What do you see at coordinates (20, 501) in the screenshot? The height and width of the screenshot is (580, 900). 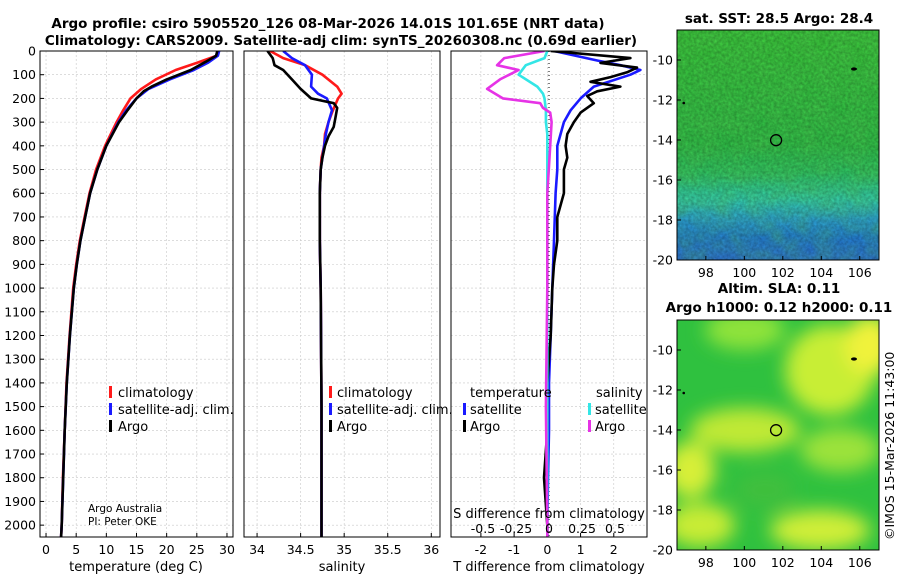 I see `y-tick-label: 1900` at bounding box center [20, 501].